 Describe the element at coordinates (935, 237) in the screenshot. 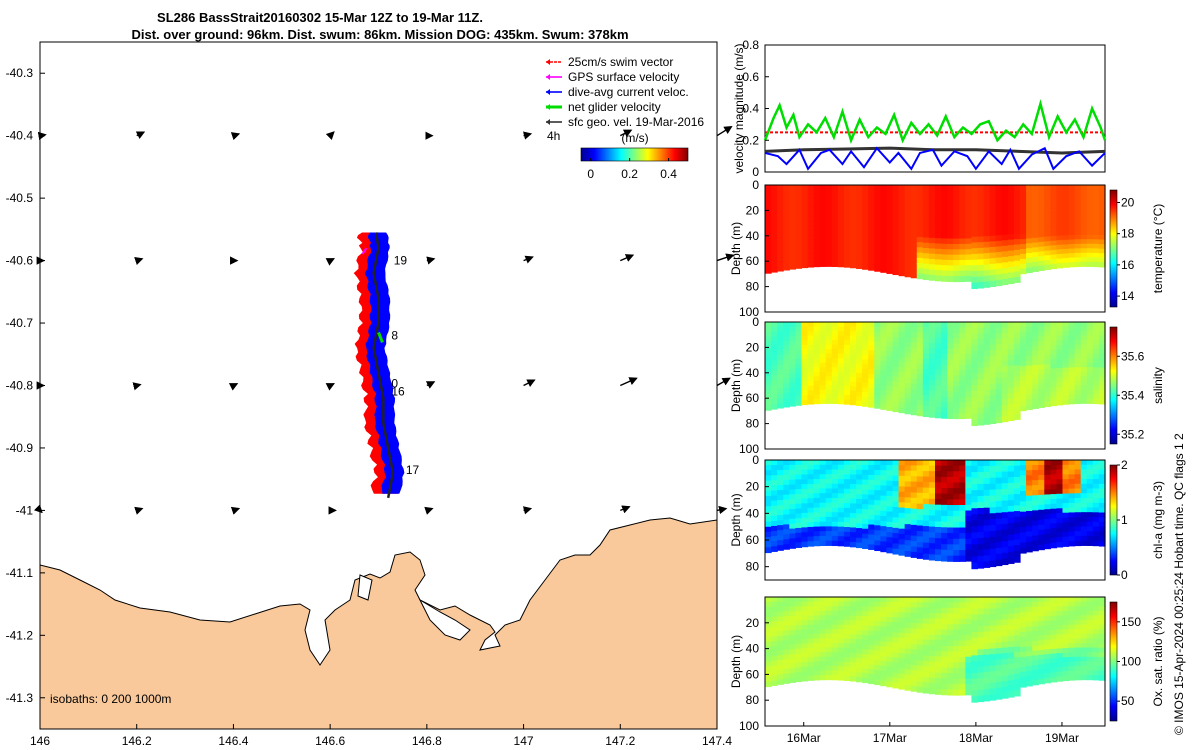

I see `heatmap-cells` at that location.